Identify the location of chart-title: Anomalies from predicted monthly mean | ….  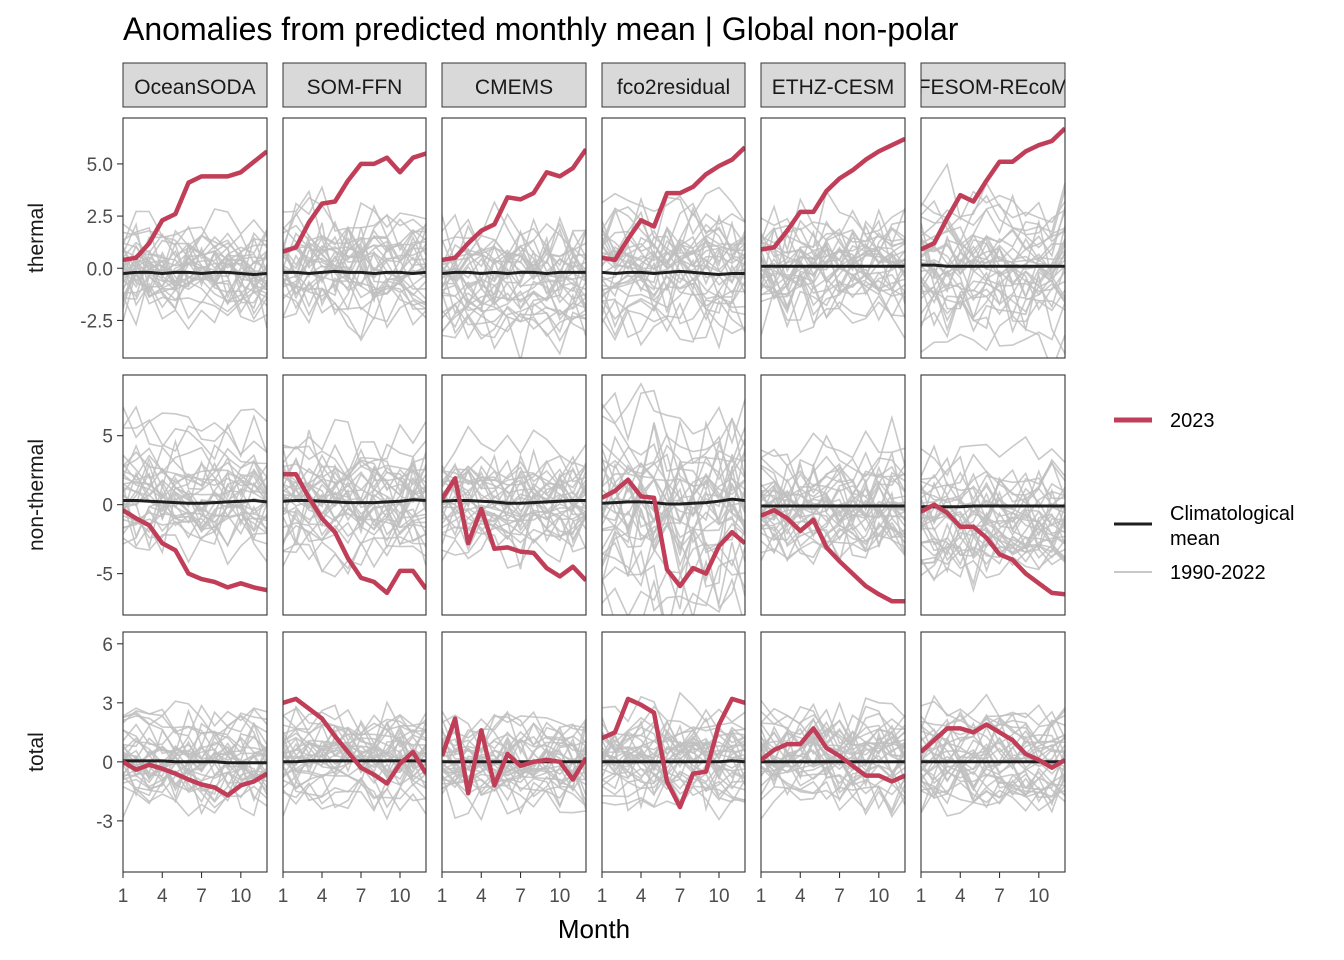
(541, 29).